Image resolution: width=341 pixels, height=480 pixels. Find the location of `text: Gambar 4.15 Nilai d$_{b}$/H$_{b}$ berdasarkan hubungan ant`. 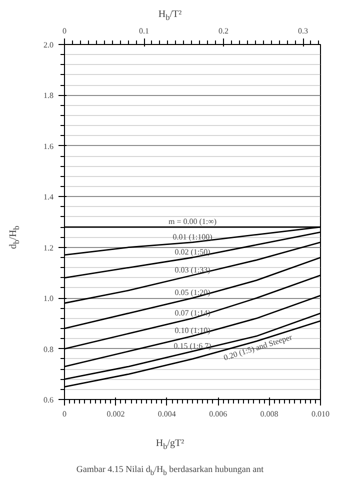

text: Gambar 4.15 Nilai d$_{b}$/H$_{b}$ berdasarkan hubungan ant is located at coordinates (170, 470).